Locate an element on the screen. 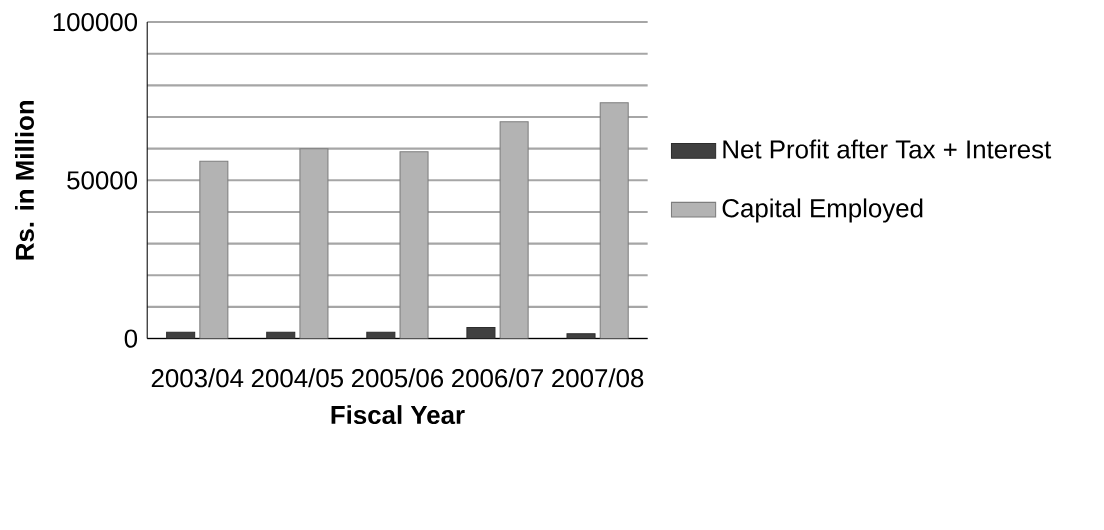 The image size is (1104, 530). x-tick-label: 2006/07 is located at coordinates (497, 378).